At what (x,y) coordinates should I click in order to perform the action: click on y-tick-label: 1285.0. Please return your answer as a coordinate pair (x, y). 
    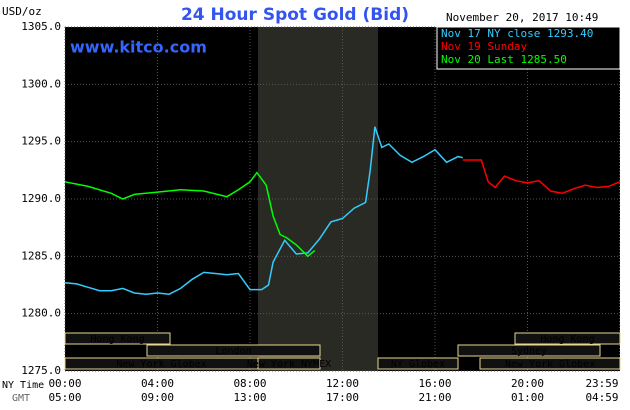
    Looking at the image, I should click on (41, 255).